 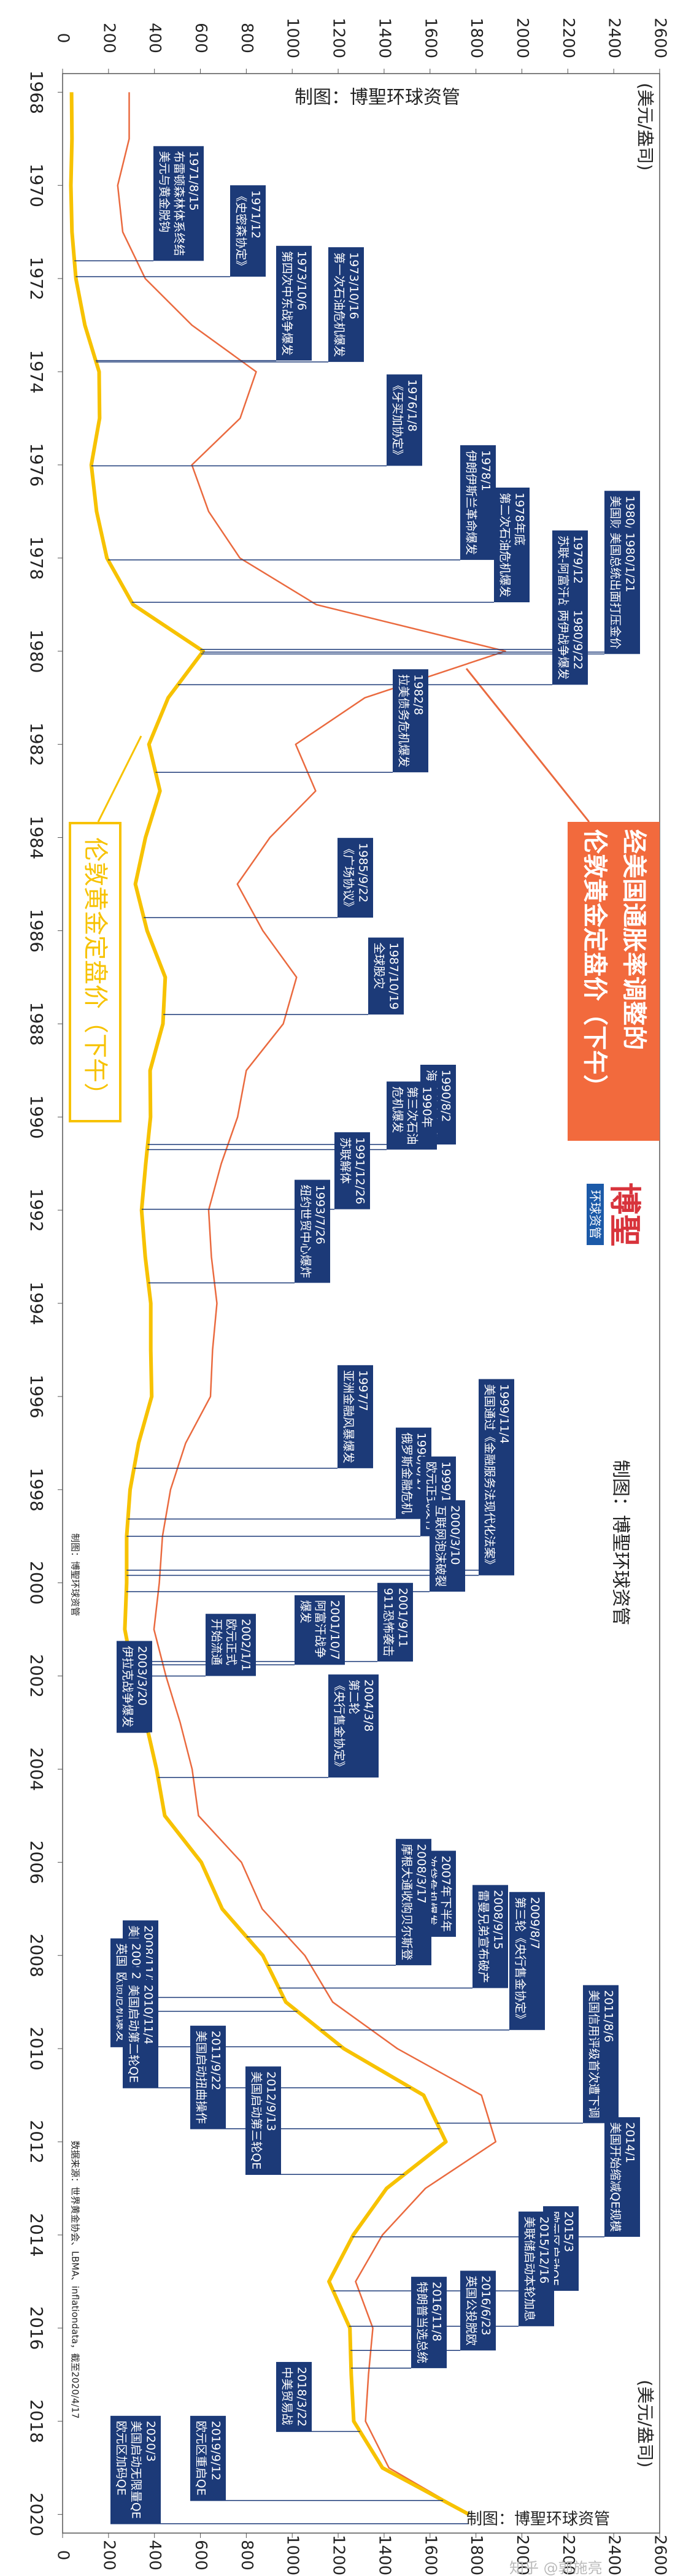 I want to click on annotation-date: 1978年底, so click(x=519, y=519).